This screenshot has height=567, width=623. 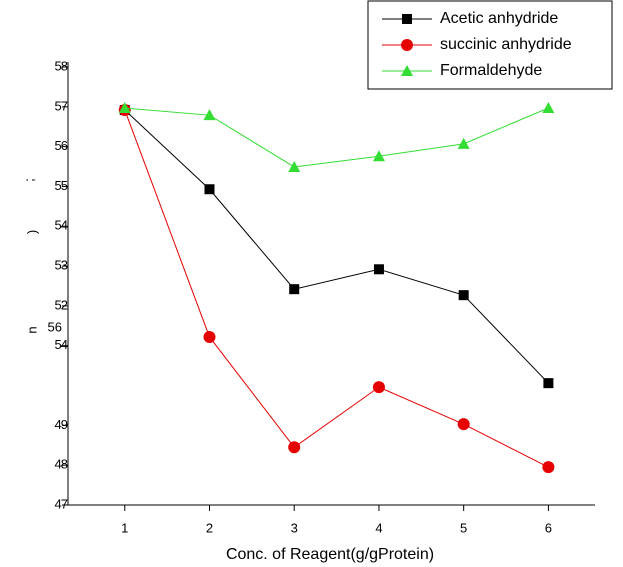 What do you see at coordinates (209, 527) in the screenshot?
I see `x-tick-label: 2` at bounding box center [209, 527].